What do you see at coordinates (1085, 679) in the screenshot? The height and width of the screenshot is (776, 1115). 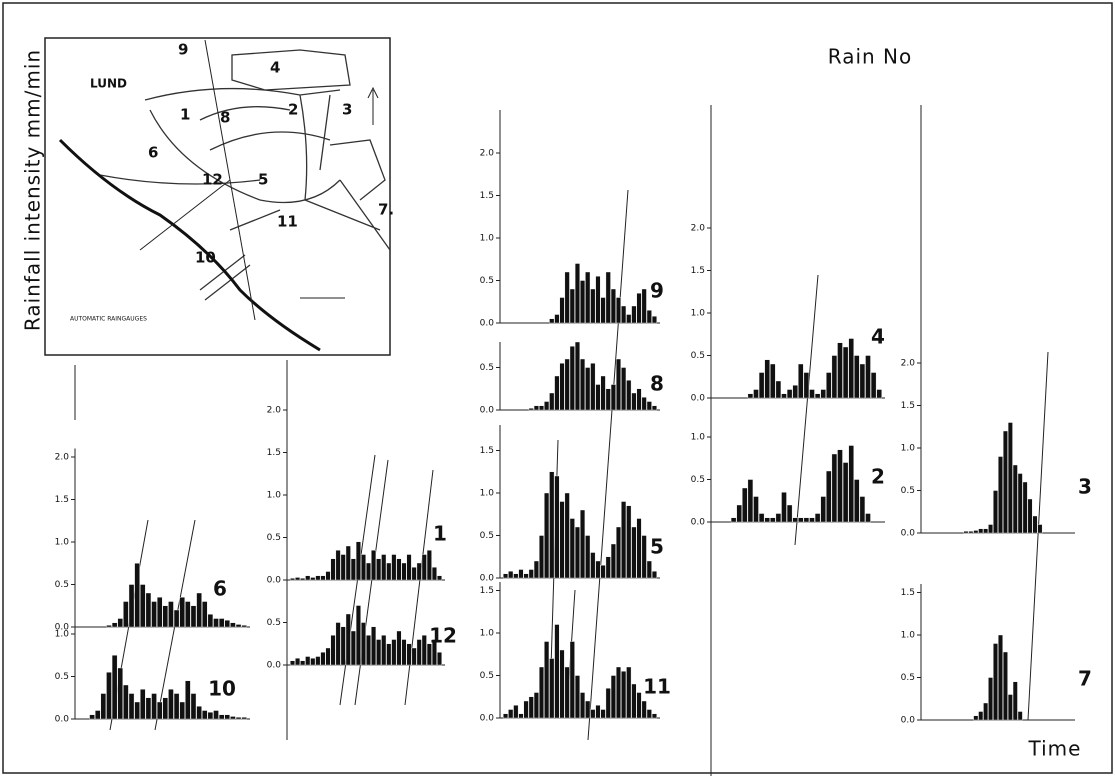 I see `gauge-number: 7` at bounding box center [1085, 679].